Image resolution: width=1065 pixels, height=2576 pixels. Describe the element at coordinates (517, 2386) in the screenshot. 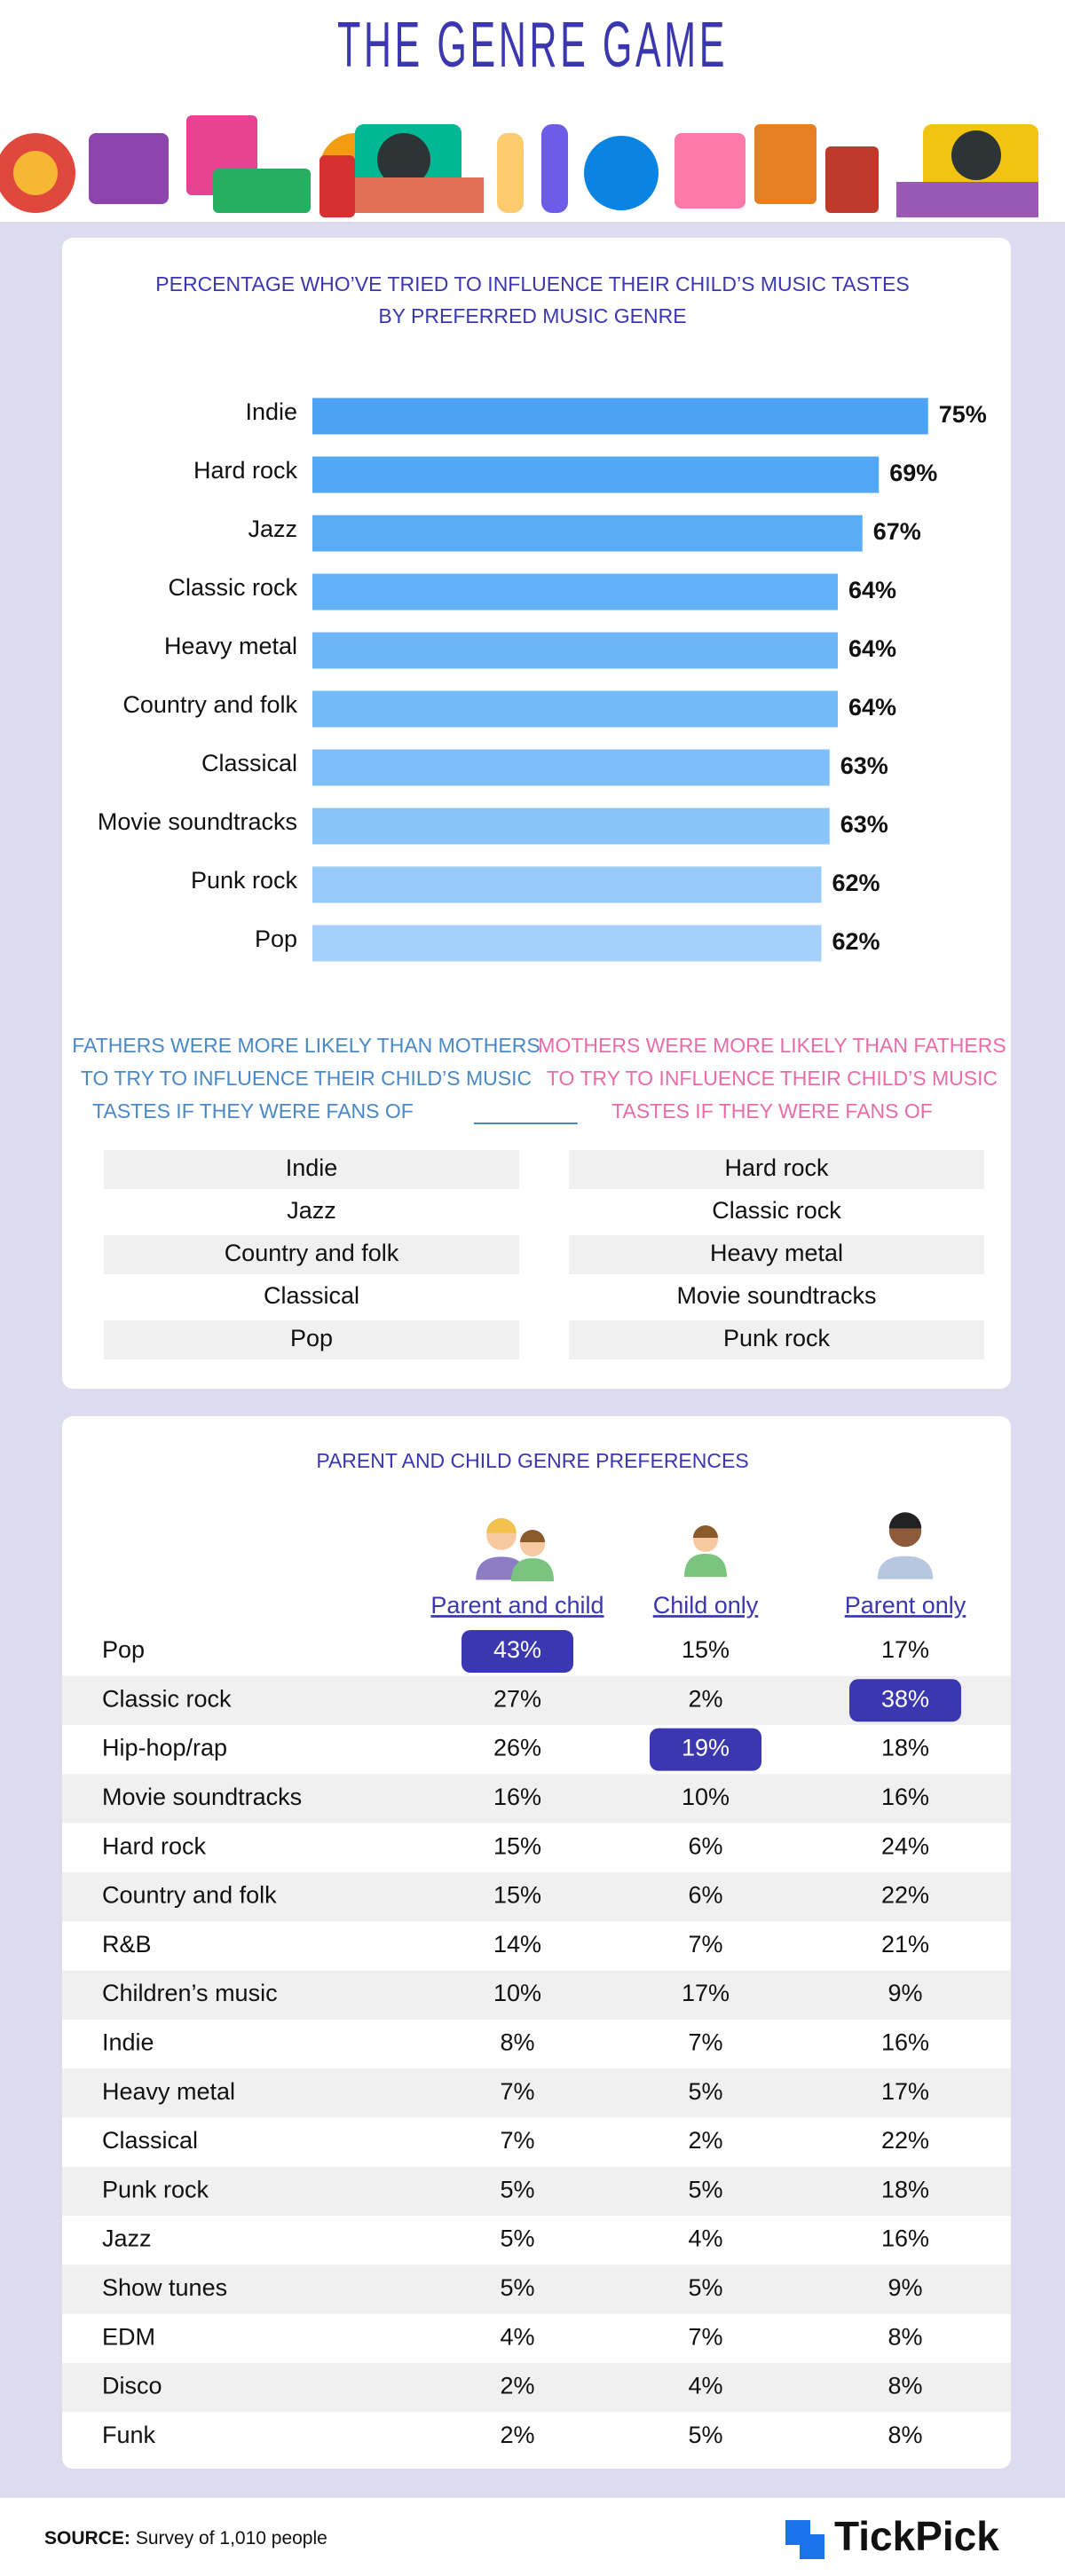

I see `table-cell: 2%` at that location.